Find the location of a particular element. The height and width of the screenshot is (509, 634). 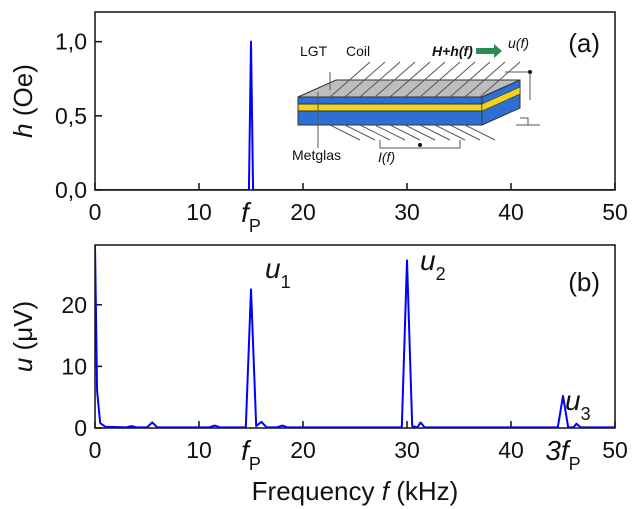

x-label-text: Frequency is located at coordinates (313, 491).